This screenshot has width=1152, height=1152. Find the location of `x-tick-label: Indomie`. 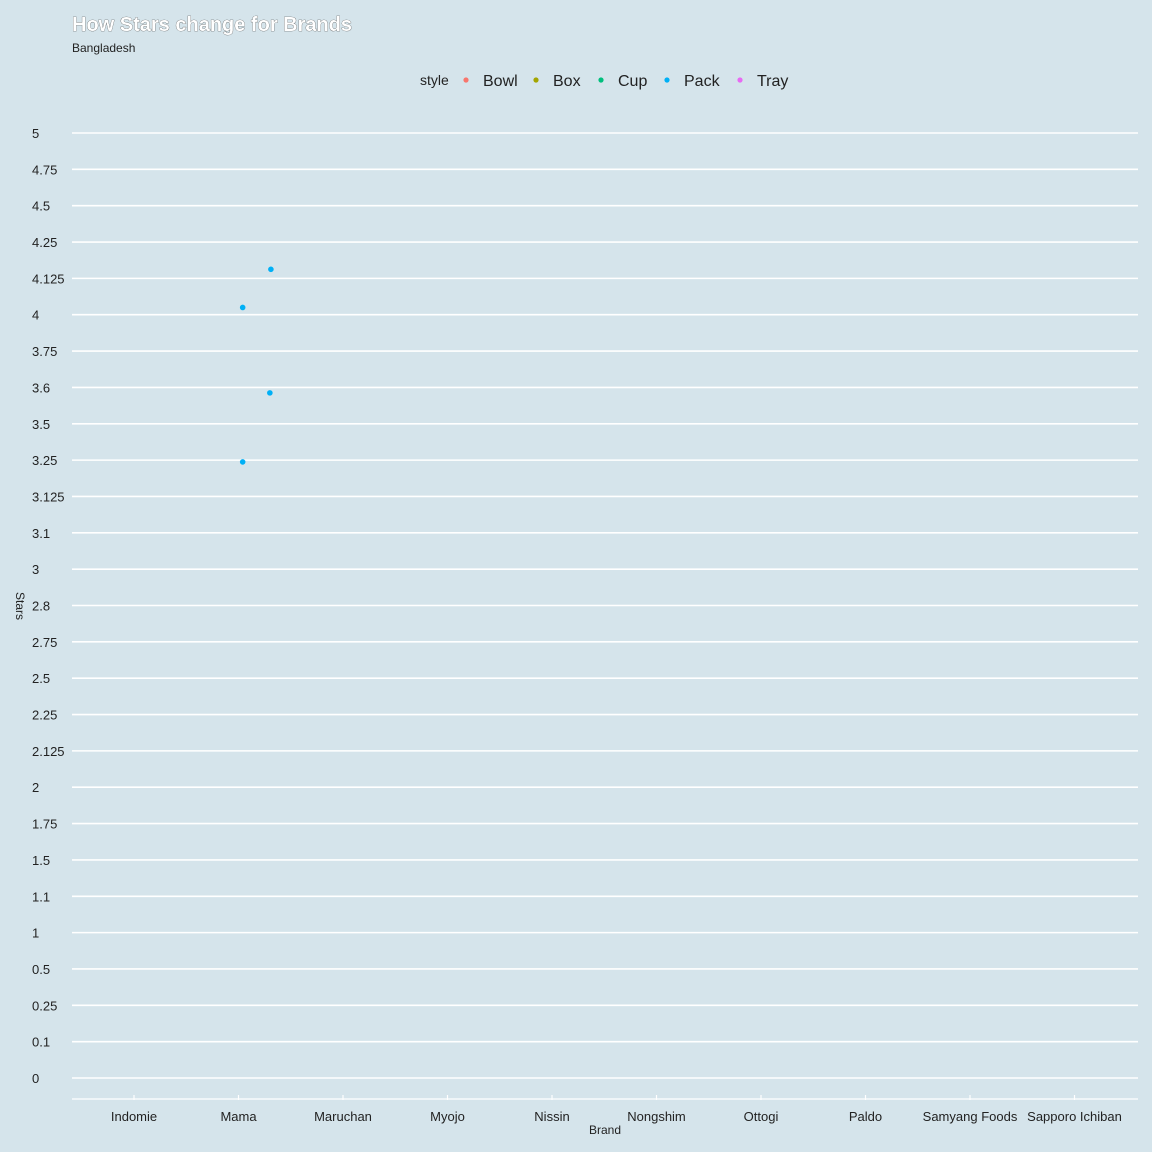

x-tick-label: Indomie is located at coordinates (134, 1116).